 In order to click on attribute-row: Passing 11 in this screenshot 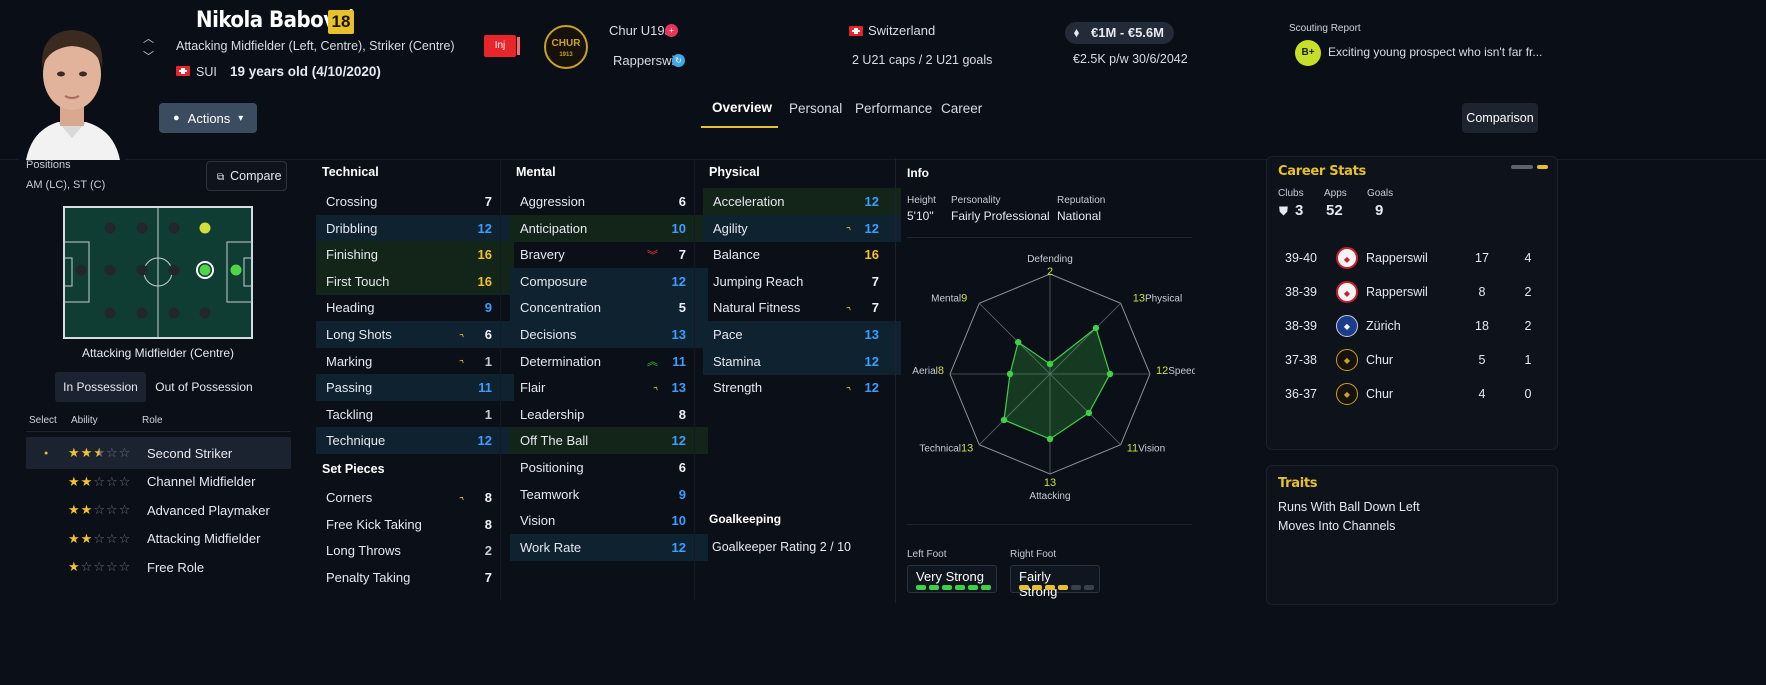, I will do `click(415, 388)`.